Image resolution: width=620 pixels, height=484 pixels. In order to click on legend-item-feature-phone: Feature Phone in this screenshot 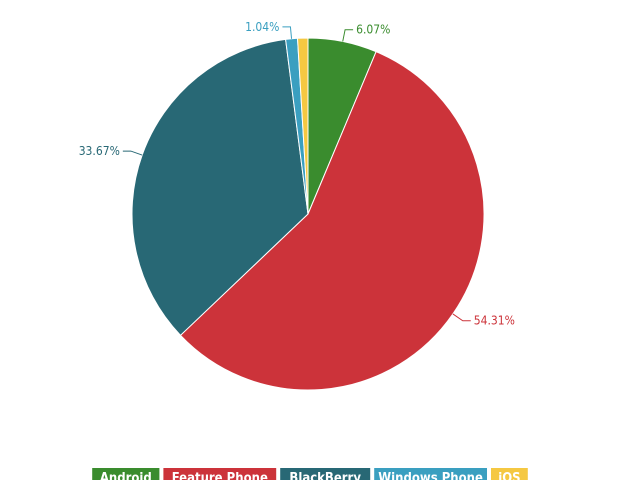, I will do `click(220, 476)`.